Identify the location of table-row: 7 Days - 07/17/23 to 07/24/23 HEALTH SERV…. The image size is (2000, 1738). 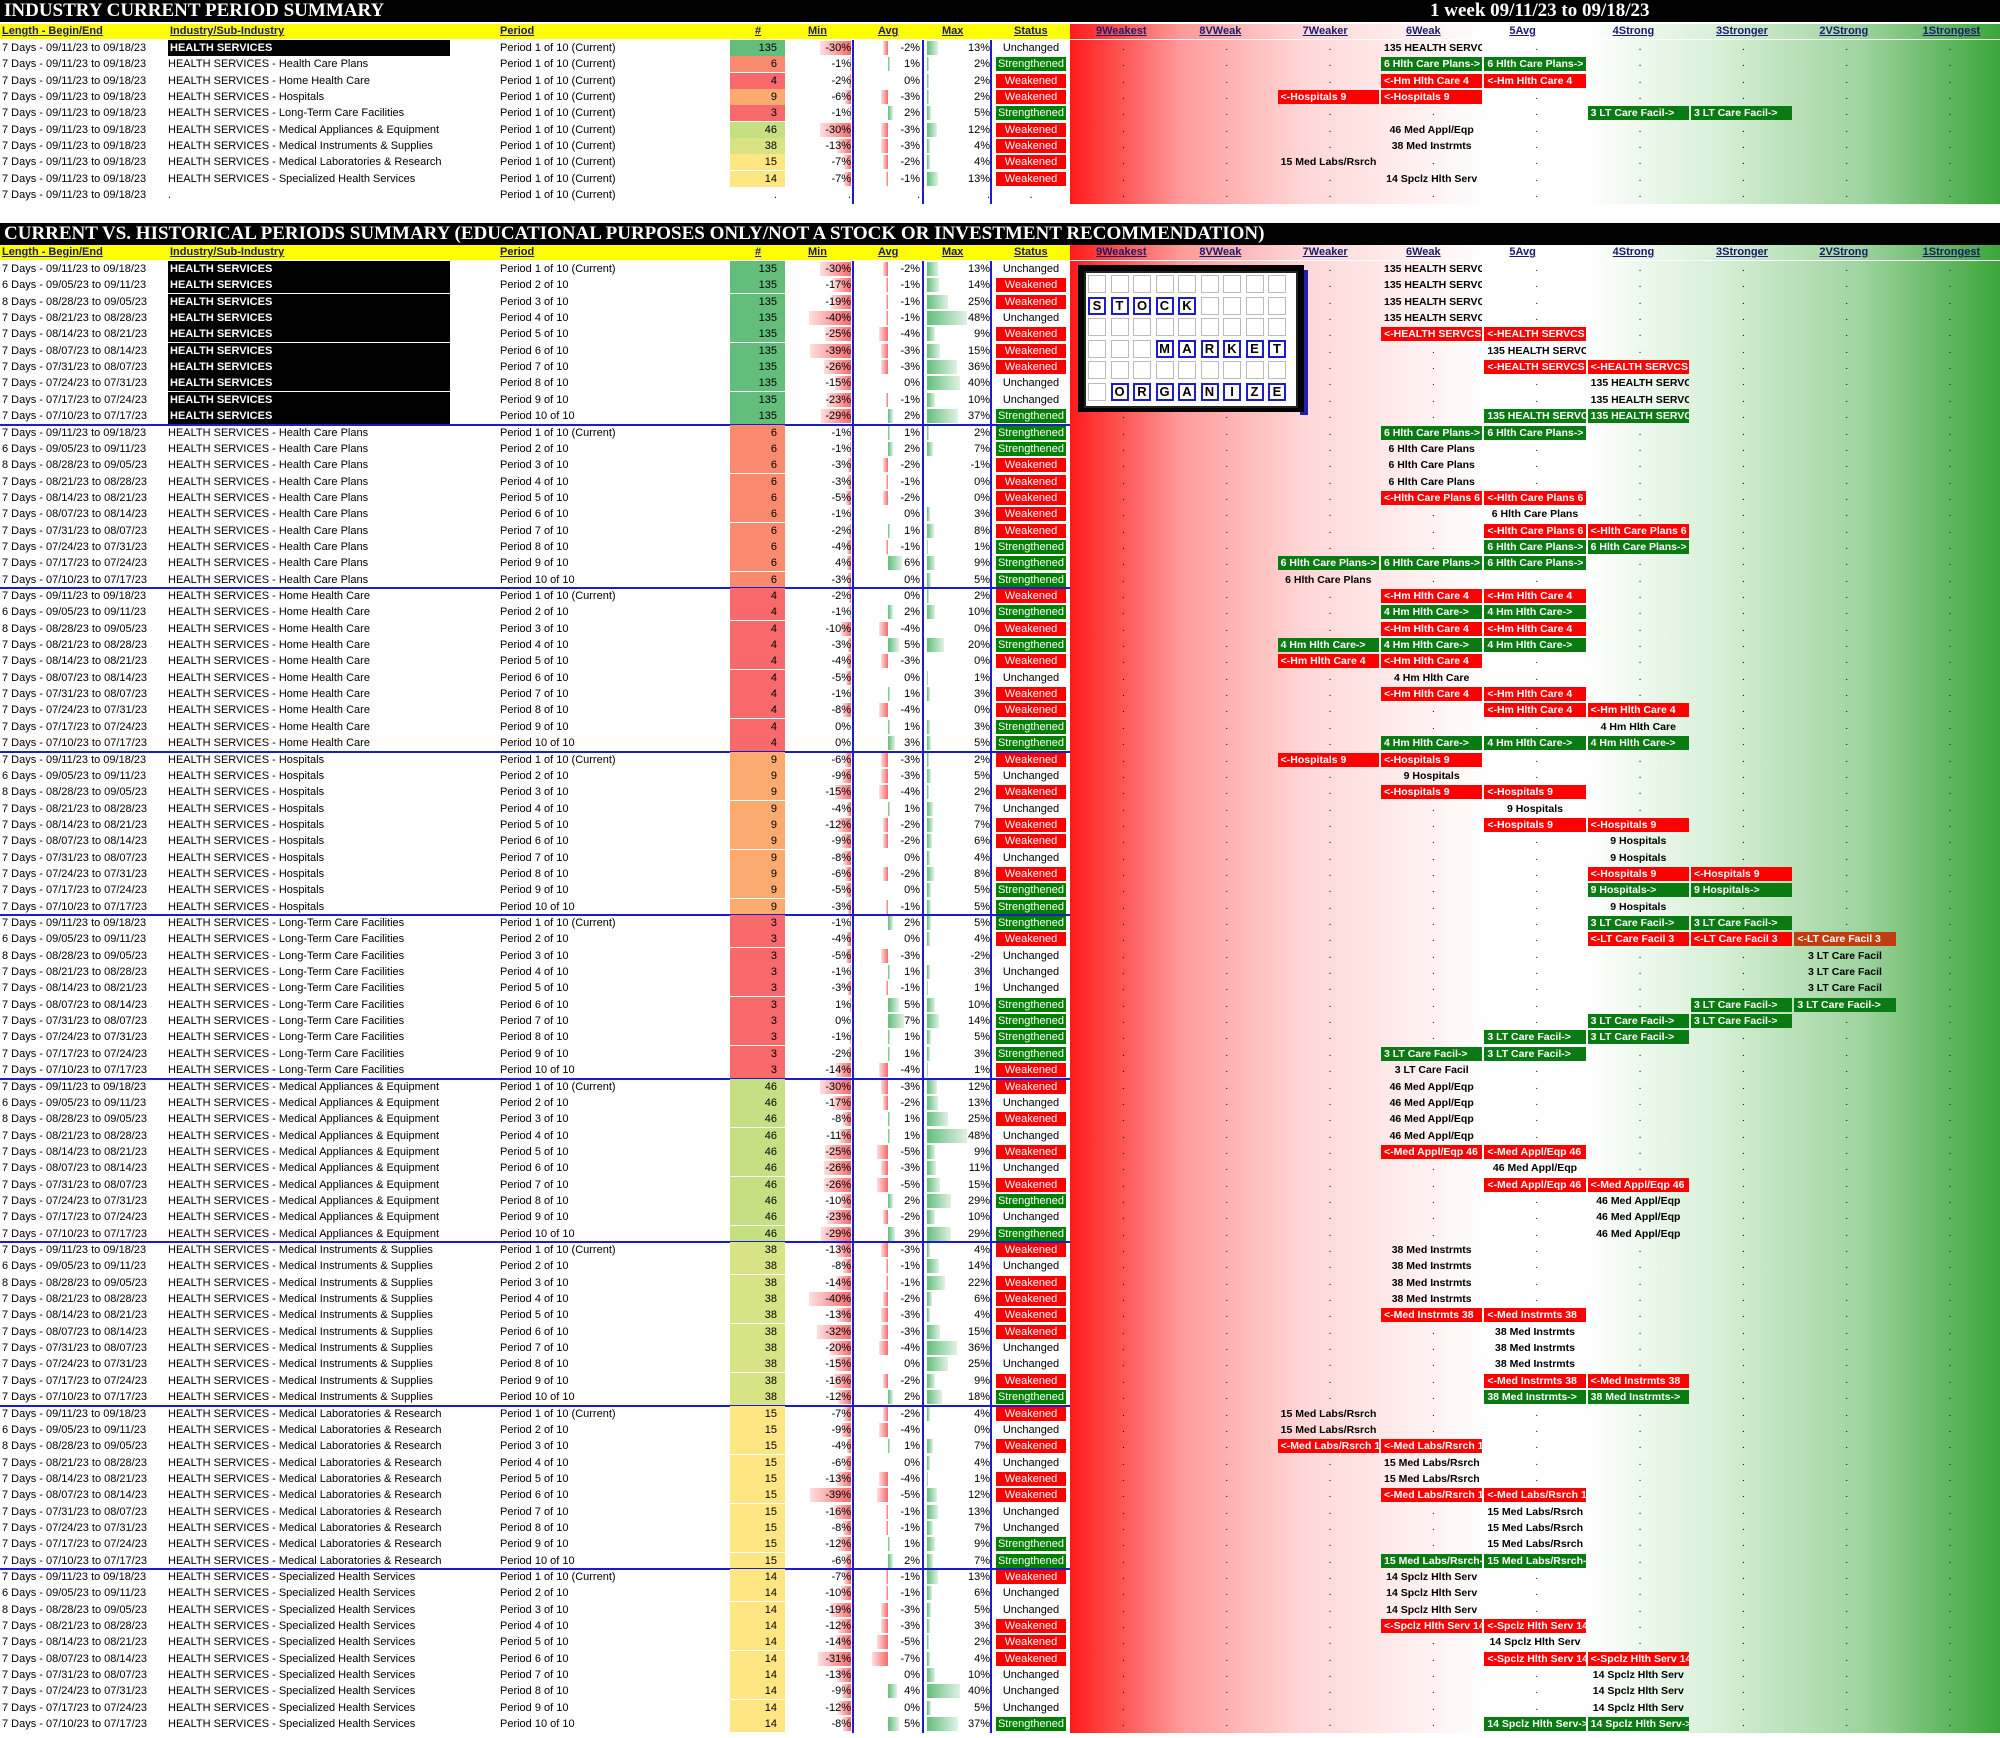
(1000, 1054).